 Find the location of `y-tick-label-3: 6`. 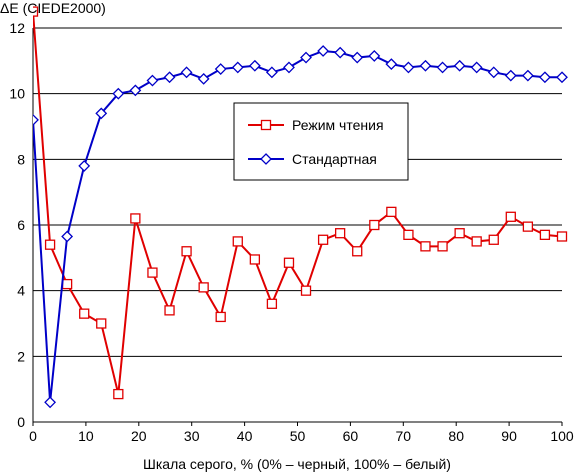

y-tick-label-3: 6 is located at coordinates (21, 225).